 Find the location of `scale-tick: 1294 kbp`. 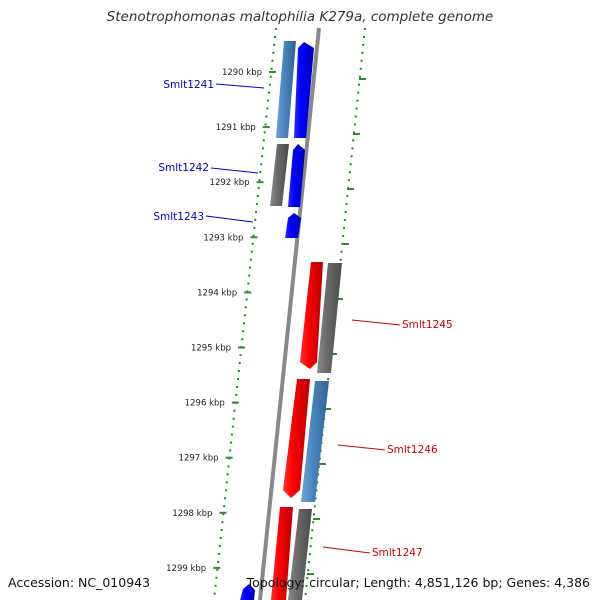

scale-tick: 1294 kbp is located at coordinates (224, 293).